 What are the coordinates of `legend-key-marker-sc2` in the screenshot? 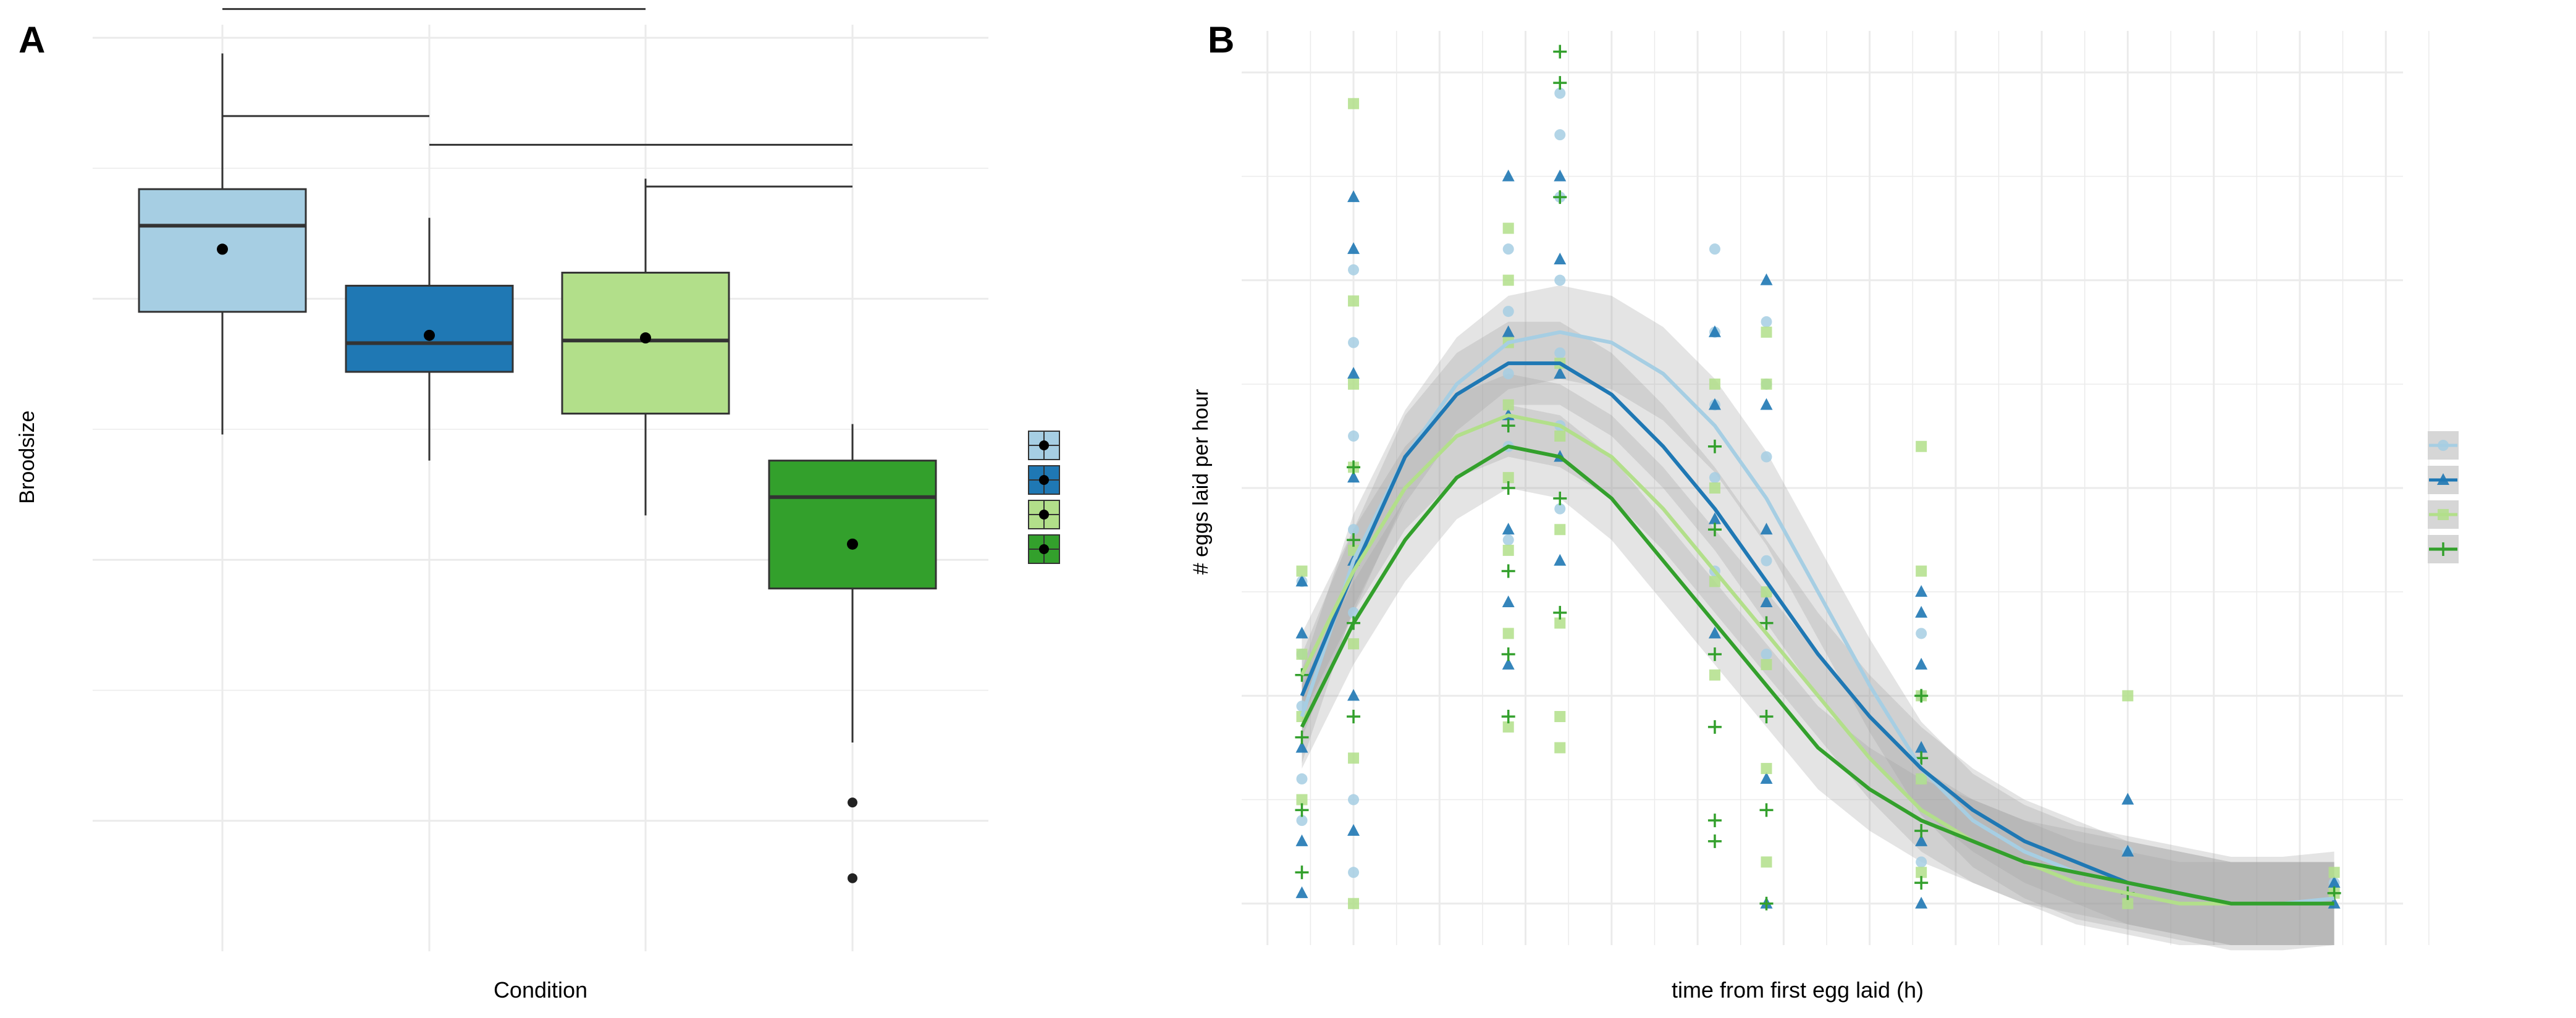 It's located at (2443, 514).